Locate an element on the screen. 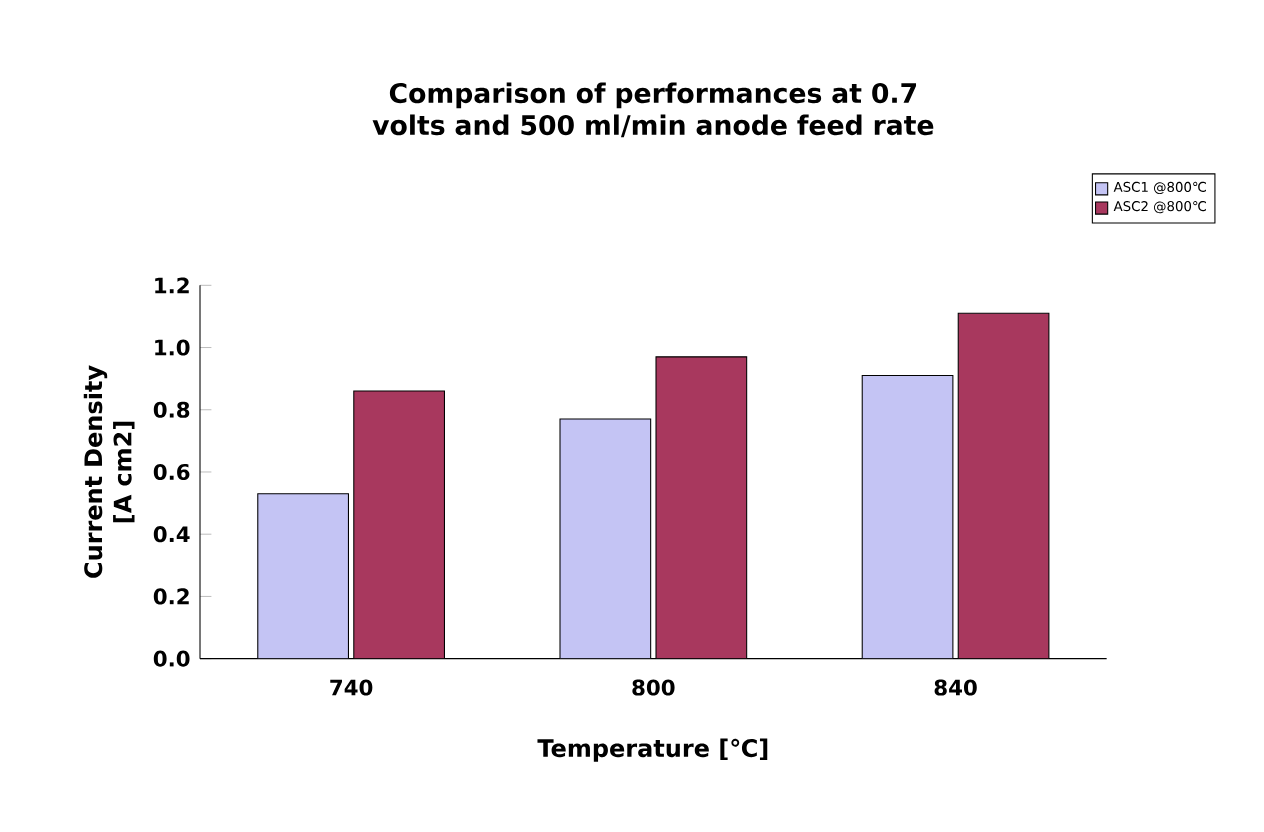 This screenshot has height=832, width=1264. y-tick-label: 0.2 is located at coordinates (171, 596).